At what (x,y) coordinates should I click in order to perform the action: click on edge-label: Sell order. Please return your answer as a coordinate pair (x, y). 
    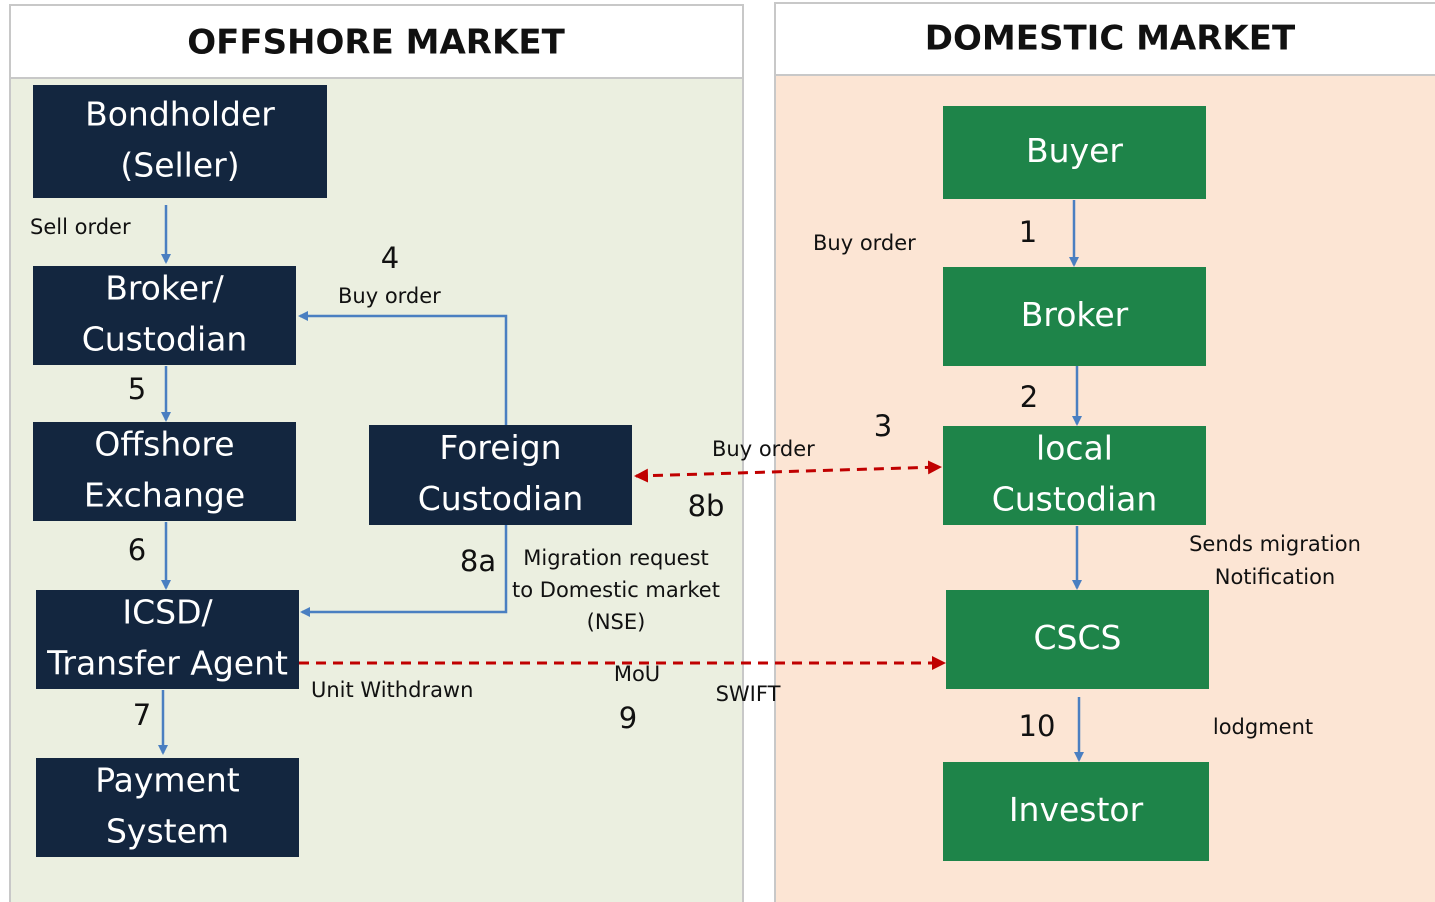
    Looking at the image, I should click on (80, 227).